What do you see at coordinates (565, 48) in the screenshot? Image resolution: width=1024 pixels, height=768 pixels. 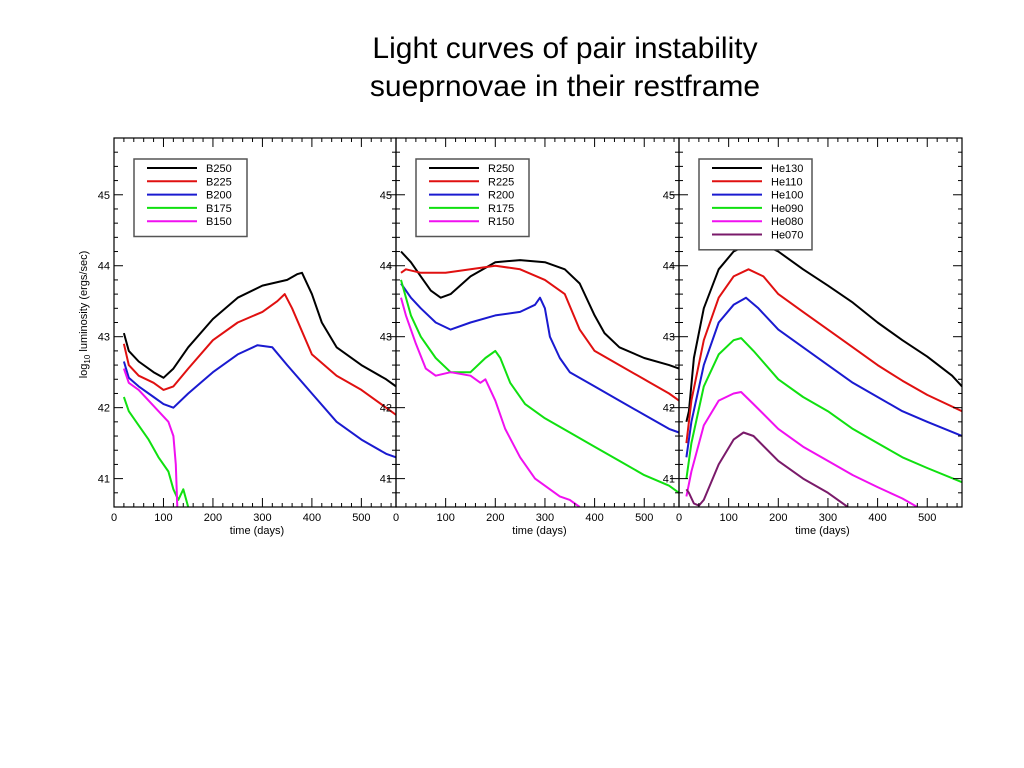 I see `title-line-1: Light curves of pair instability` at bounding box center [565, 48].